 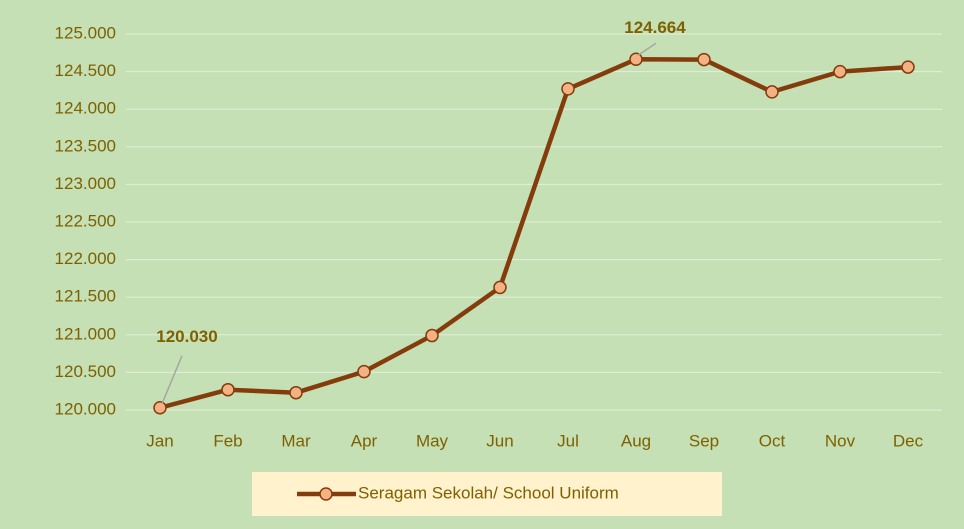 I want to click on x-tick-label: Mar, so click(x=296, y=440).